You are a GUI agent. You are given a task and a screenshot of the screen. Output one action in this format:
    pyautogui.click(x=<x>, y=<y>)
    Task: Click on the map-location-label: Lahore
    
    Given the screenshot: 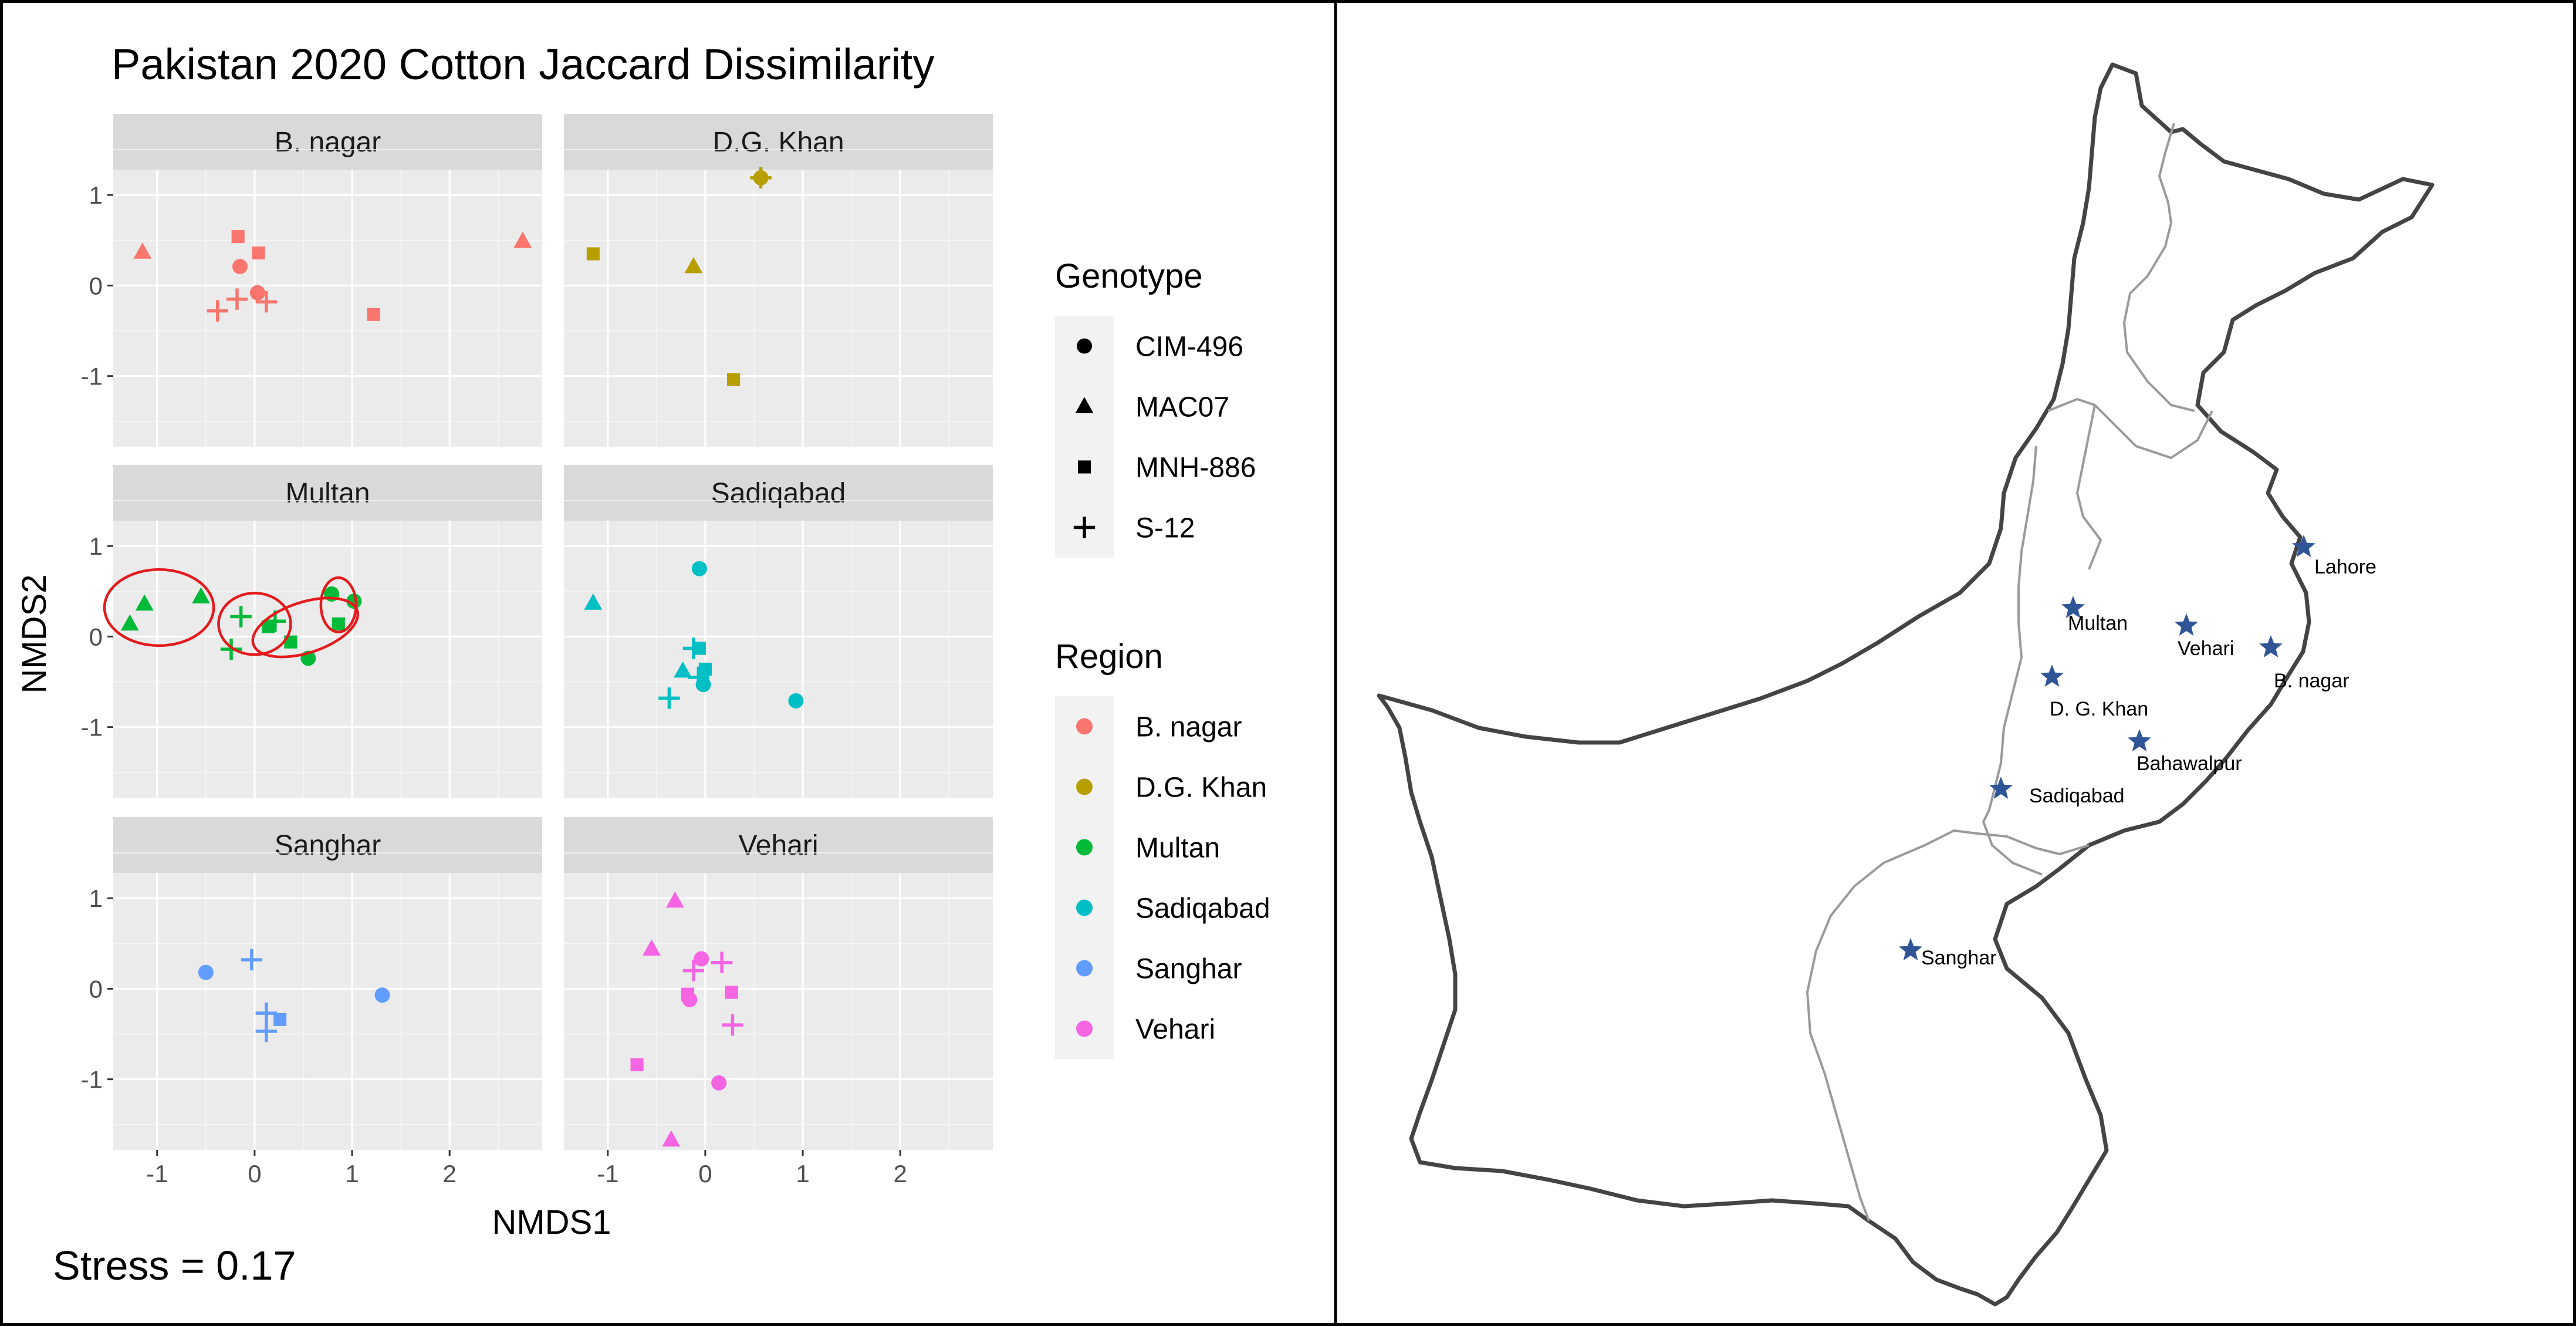 What is the action you would take?
    pyautogui.click(x=2345, y=567)
    